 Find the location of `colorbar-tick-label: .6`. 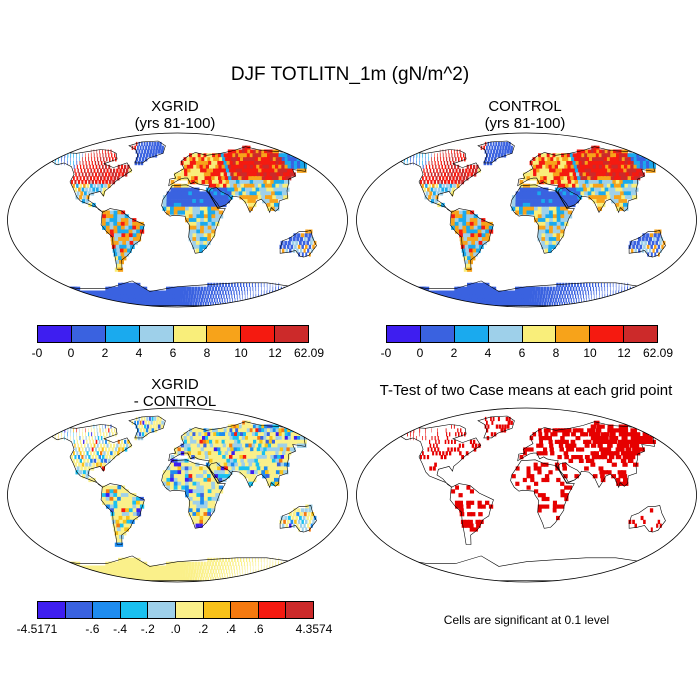

colorbar-tick-label: .6 is located at coordinates (258, 629).